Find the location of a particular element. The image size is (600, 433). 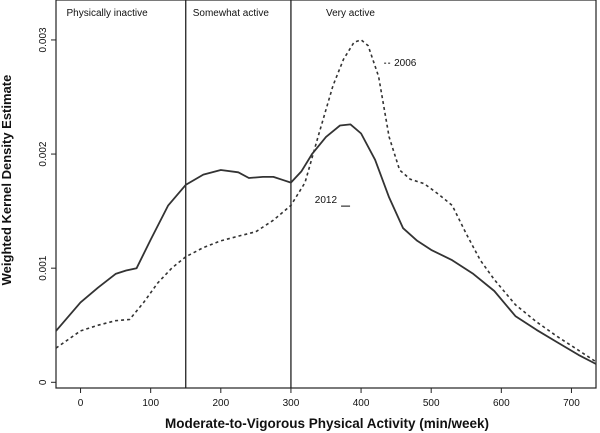

x-tick-label: 400 is located at coordinates (361, 403).